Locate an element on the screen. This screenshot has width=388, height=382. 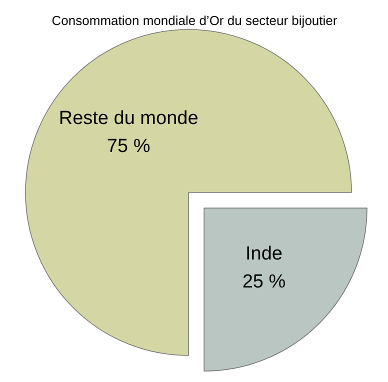
slice-label: Inde is located at coordinates (264, 253).